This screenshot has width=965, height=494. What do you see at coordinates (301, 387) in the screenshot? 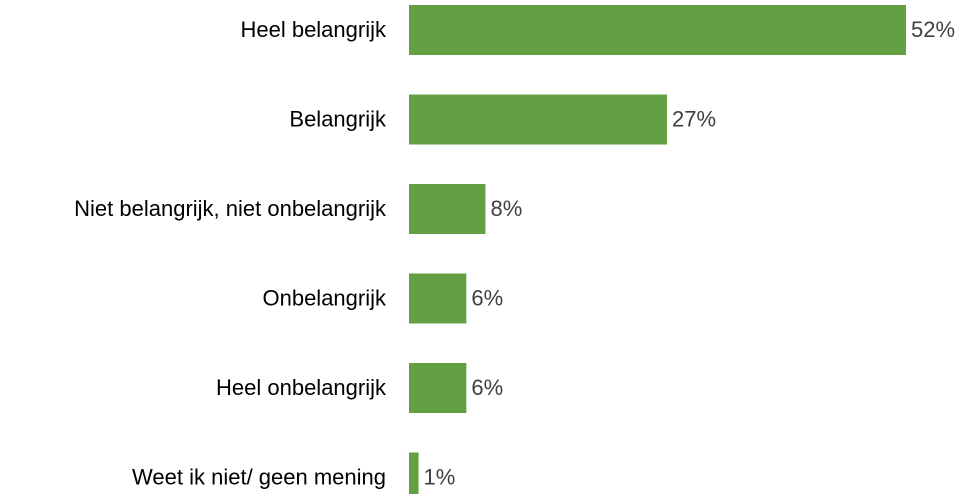
I see `category-label: Heel onbelangrijk` at bounding box center [301, 387].